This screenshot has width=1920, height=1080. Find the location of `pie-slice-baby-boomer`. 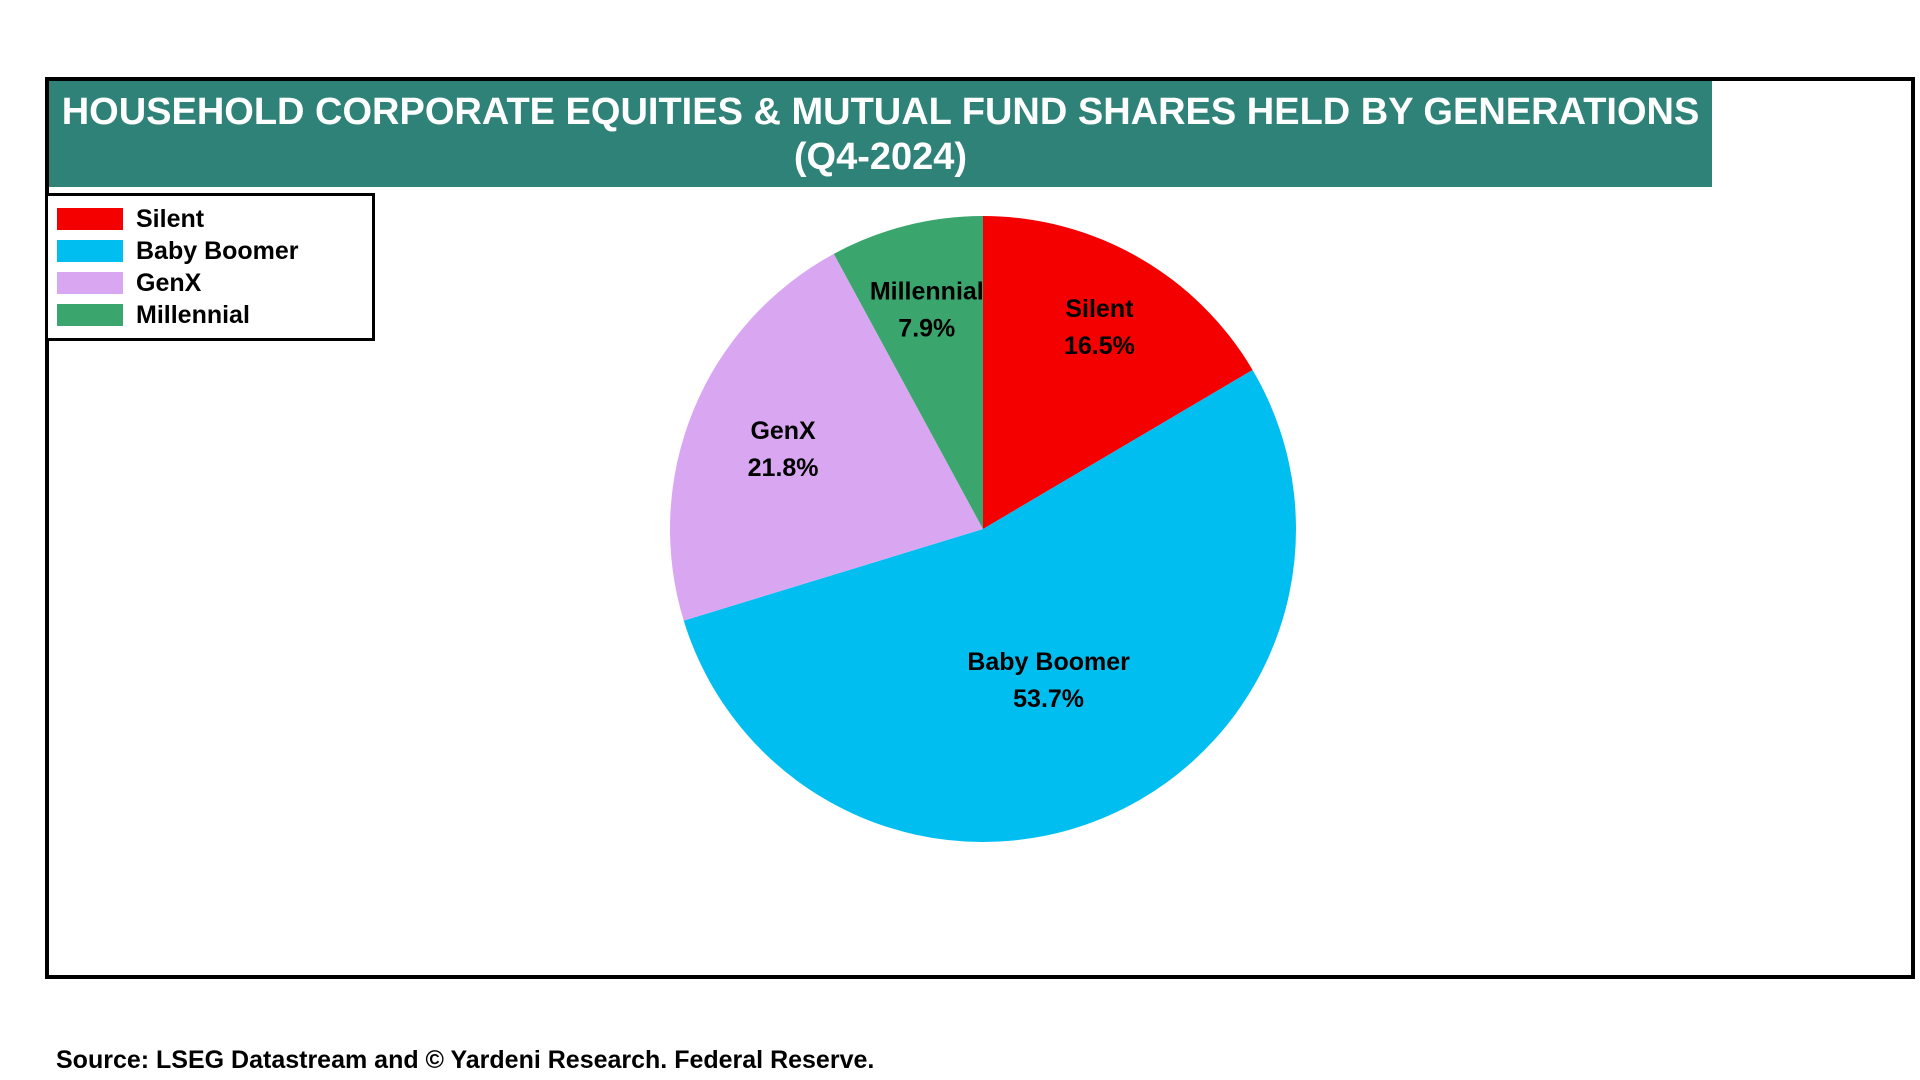

pie-slice-baby-boomer is located at coordinates (990, 605).